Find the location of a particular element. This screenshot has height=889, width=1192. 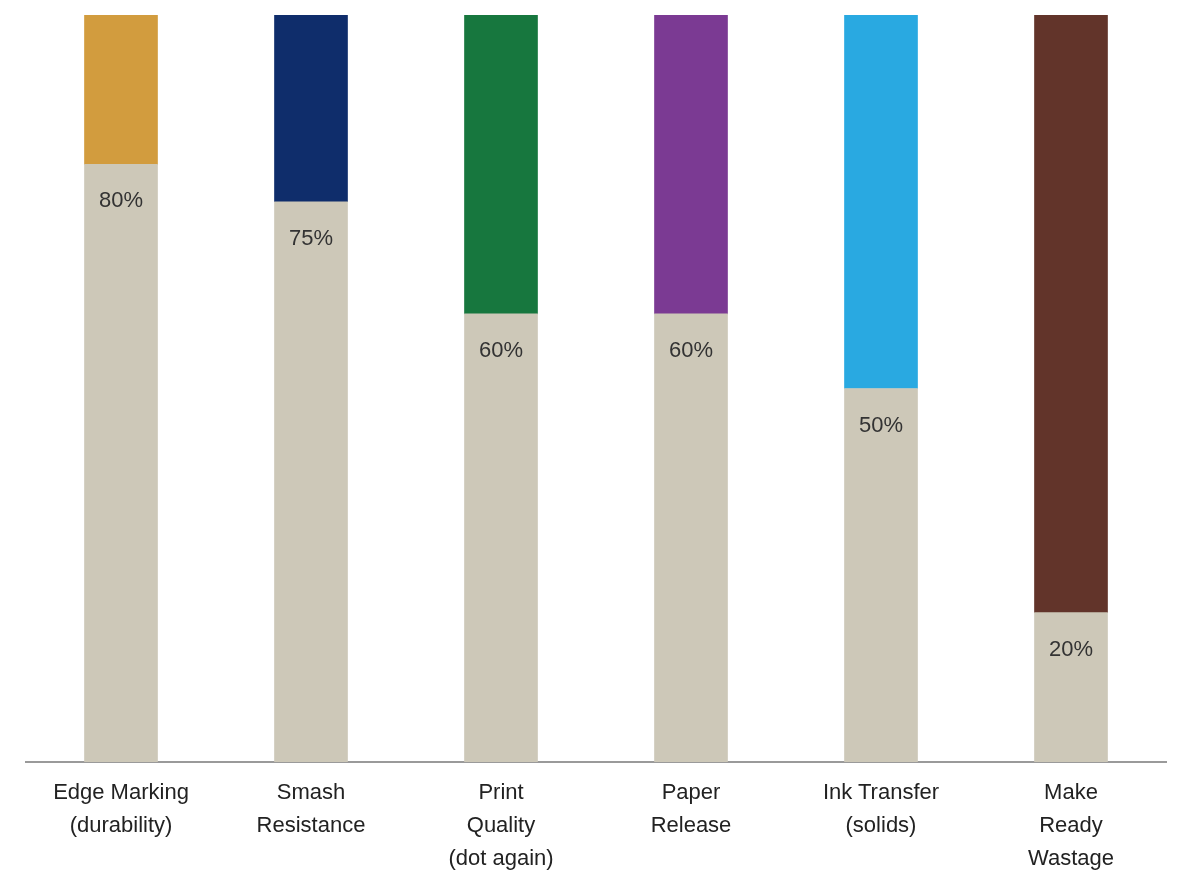

data-label: 75% is located at coordinates (311, 237).